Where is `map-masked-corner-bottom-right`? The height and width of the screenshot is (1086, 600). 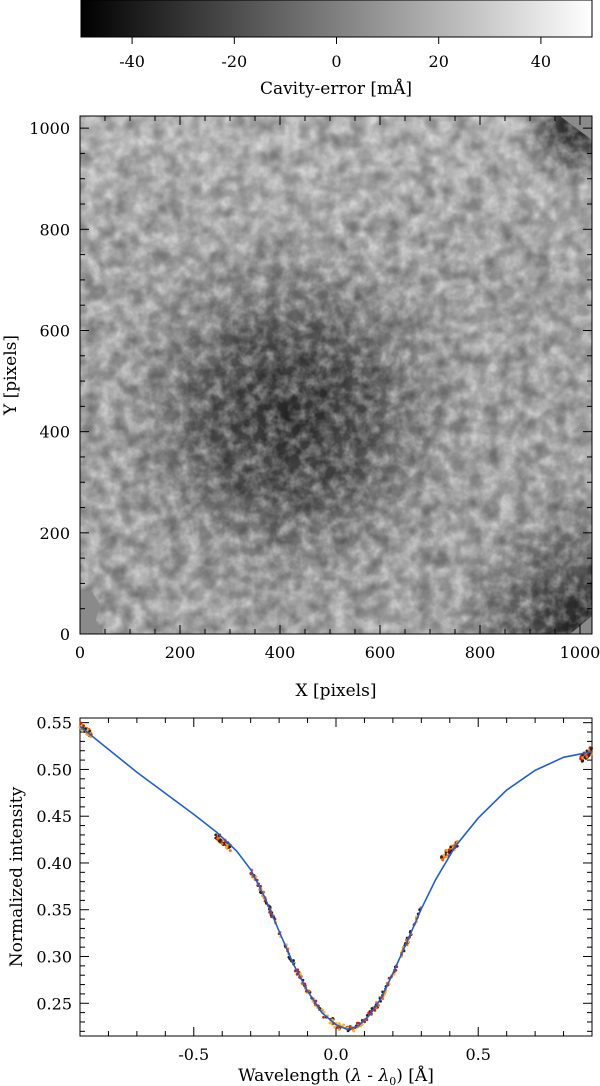 map-masked-corner-bottom-right is located at coordinates (581, 625).